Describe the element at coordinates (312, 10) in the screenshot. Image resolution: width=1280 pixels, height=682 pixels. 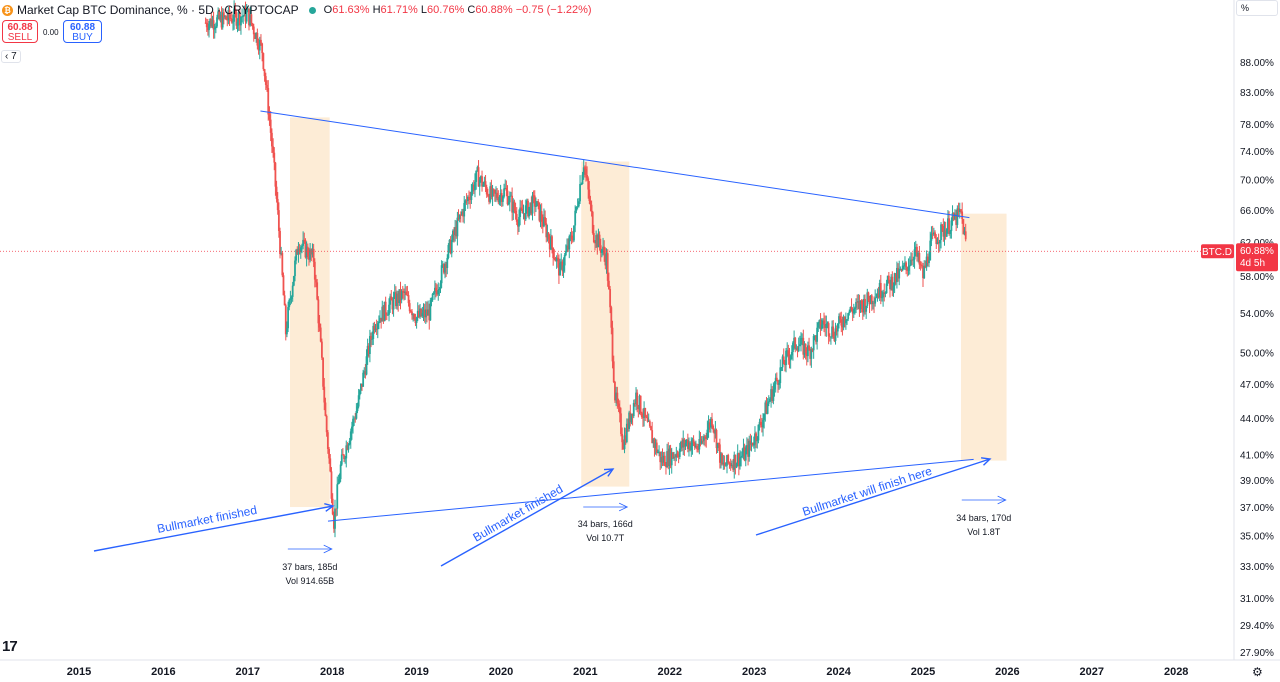
I see `market-status-icon` at that location.